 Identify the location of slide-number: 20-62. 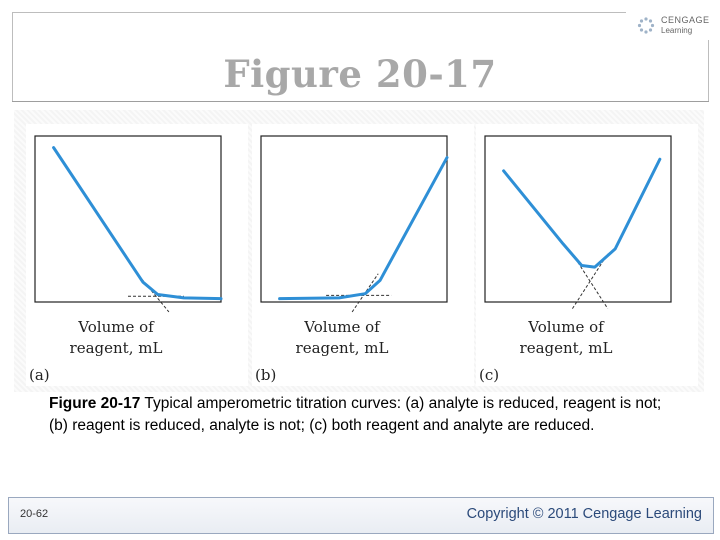
(34, 514).